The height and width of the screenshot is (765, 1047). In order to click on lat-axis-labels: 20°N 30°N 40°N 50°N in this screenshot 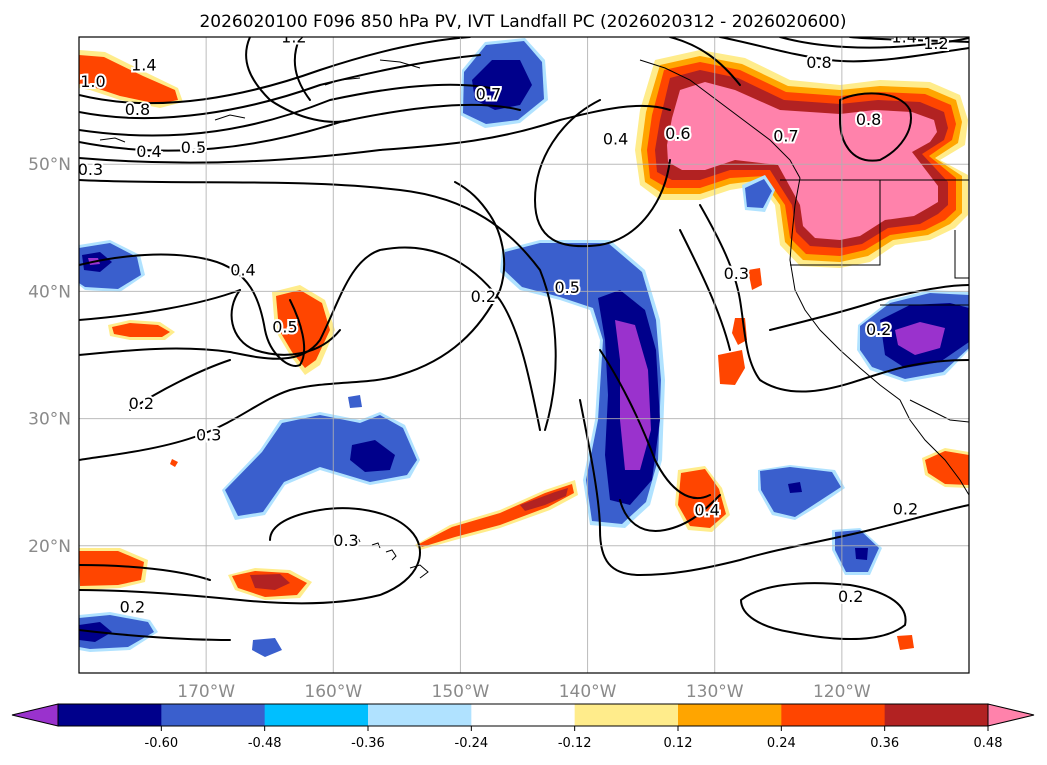, I will do `click(49, 356)`.